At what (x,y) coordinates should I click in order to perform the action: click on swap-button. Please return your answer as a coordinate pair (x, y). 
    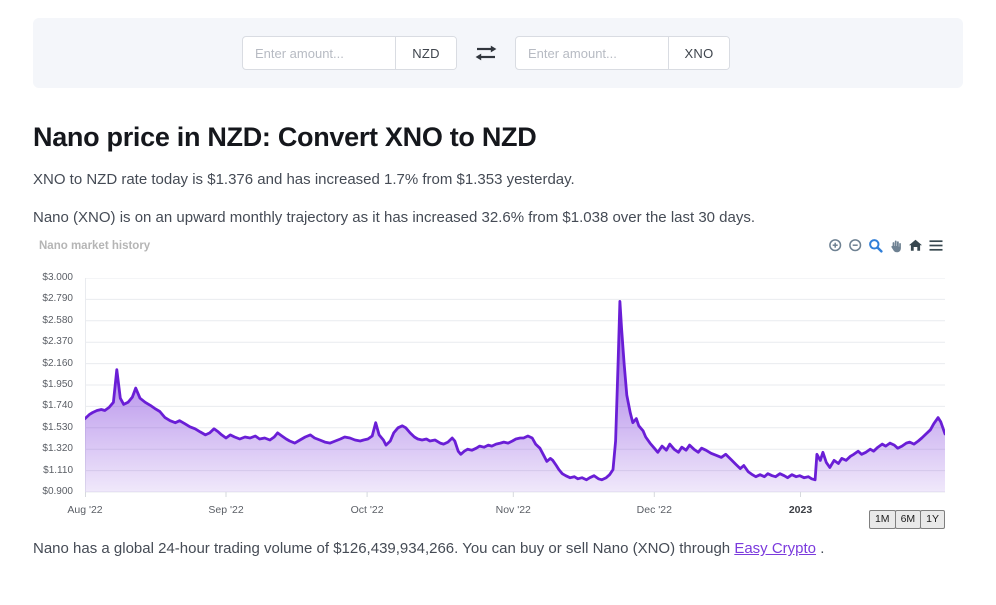
    Looking at the image, I should click on (486, 53).